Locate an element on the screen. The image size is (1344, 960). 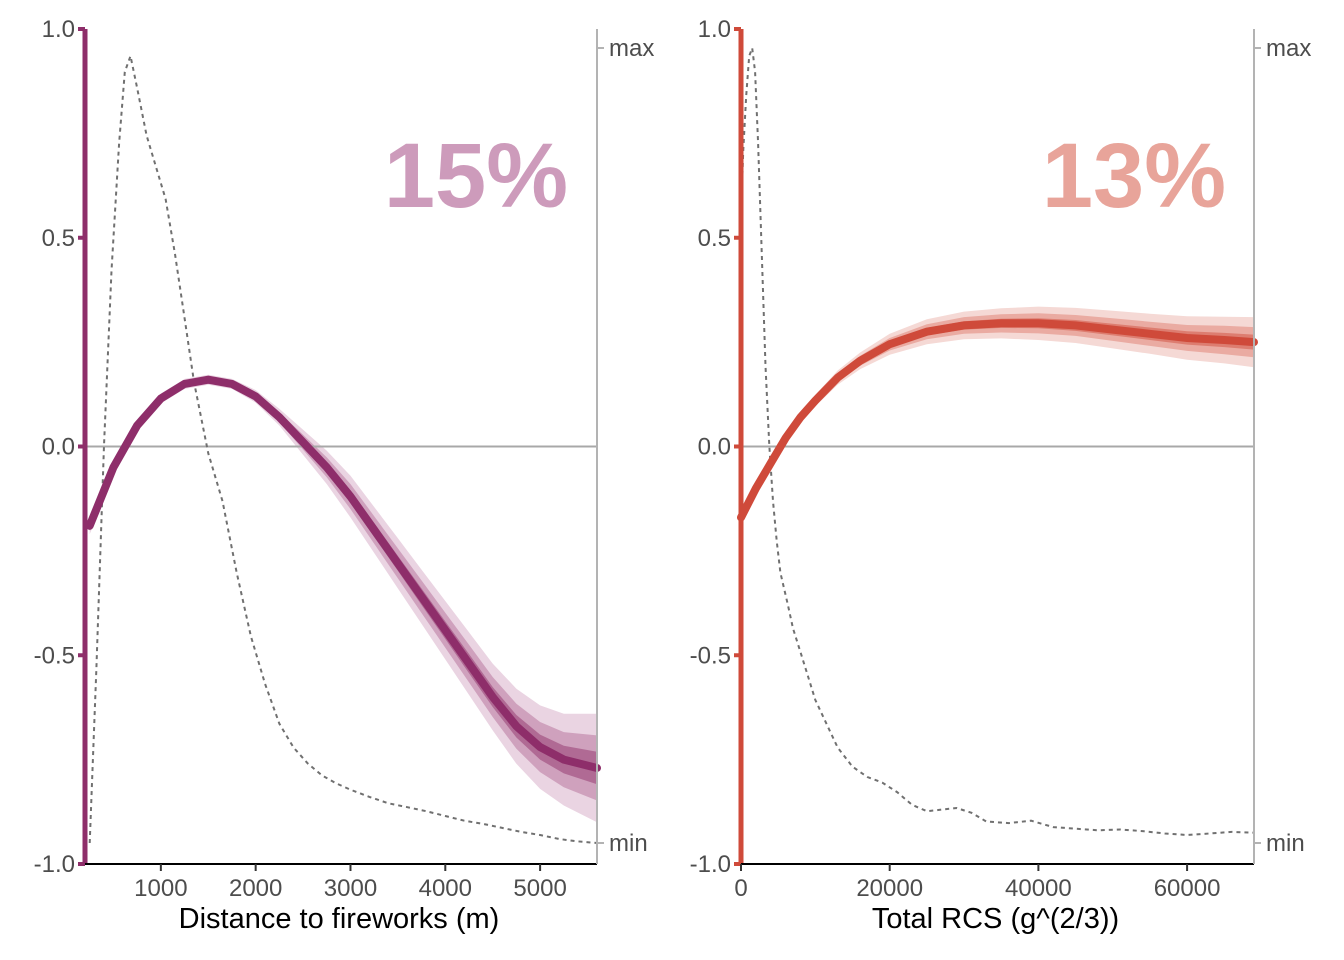
x-tick-label: 20000 is located at coordinates (889, 888).